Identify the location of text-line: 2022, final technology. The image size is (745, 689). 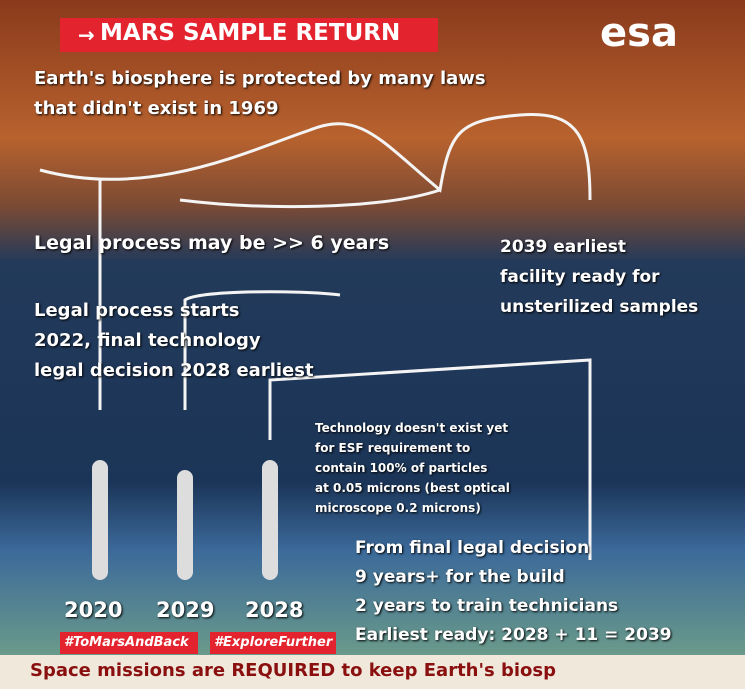
(147, 340).